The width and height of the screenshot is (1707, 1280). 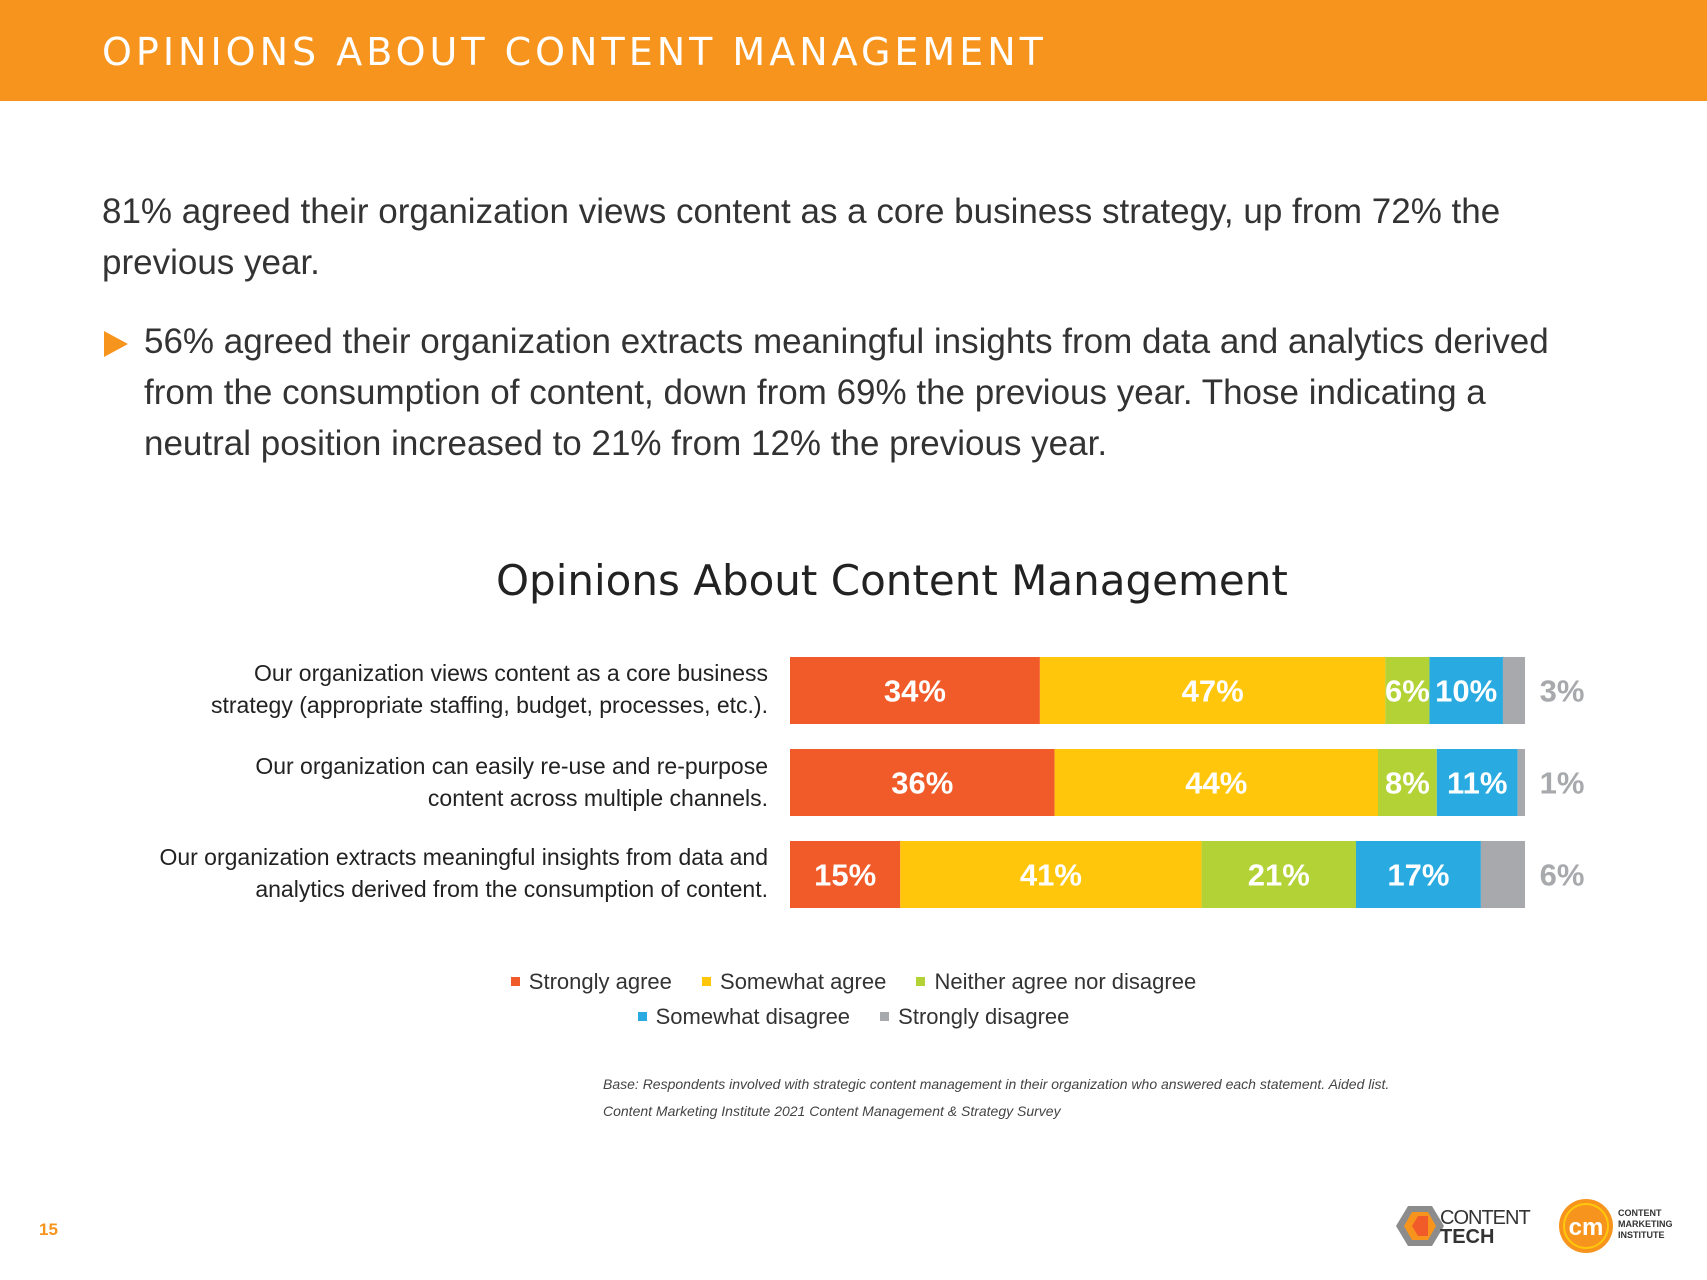 What do you see at coordinates (984, 1016) in the screenshot?
I see `legend-label-strongly-disagree: Strongly disagree` at bounding box center [984, 1016].